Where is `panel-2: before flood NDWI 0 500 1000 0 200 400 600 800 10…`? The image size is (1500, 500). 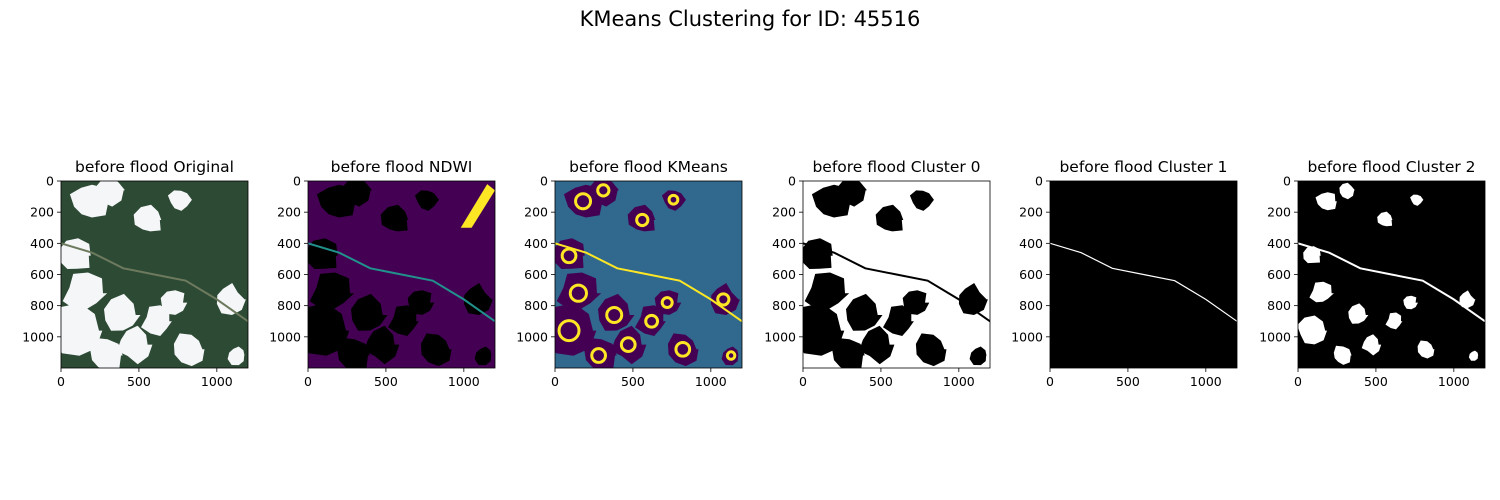
panel-2: before flood NDWI 0 500 1000 0 200 400 600 800 10… is located at coordinates (382, 273).